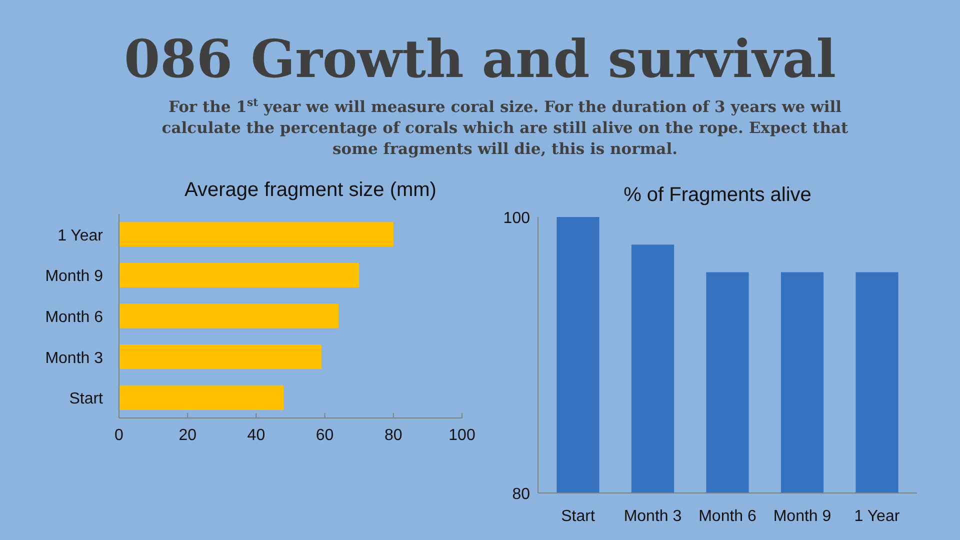 The image size is (960, 540). What do you see at coordinates (74, 277) in the screenshot?
I see `y-tick-label: Month 9` at bounding box center [74, 277].